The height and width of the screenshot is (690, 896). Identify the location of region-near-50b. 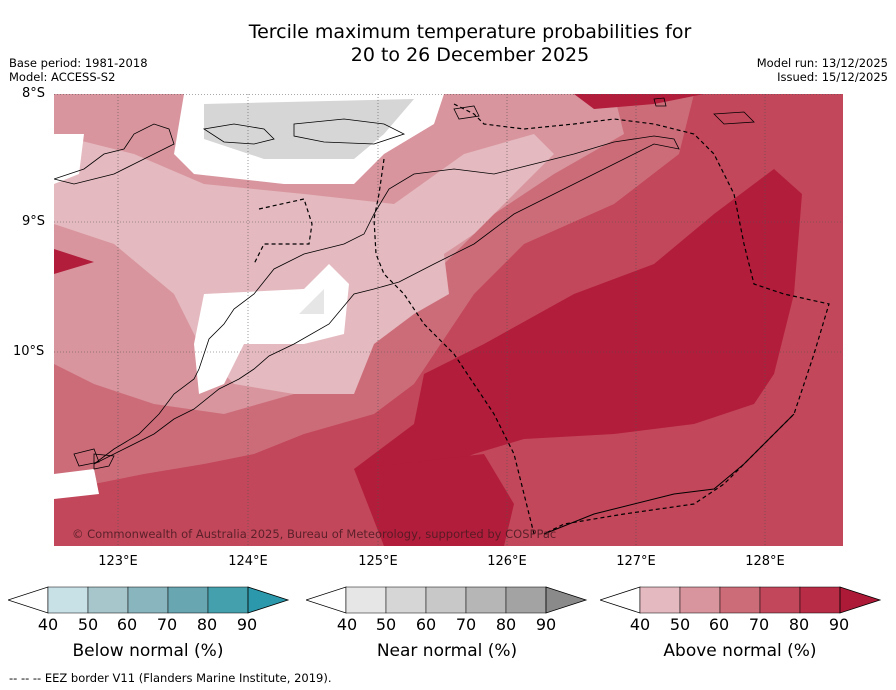
(309, 129).